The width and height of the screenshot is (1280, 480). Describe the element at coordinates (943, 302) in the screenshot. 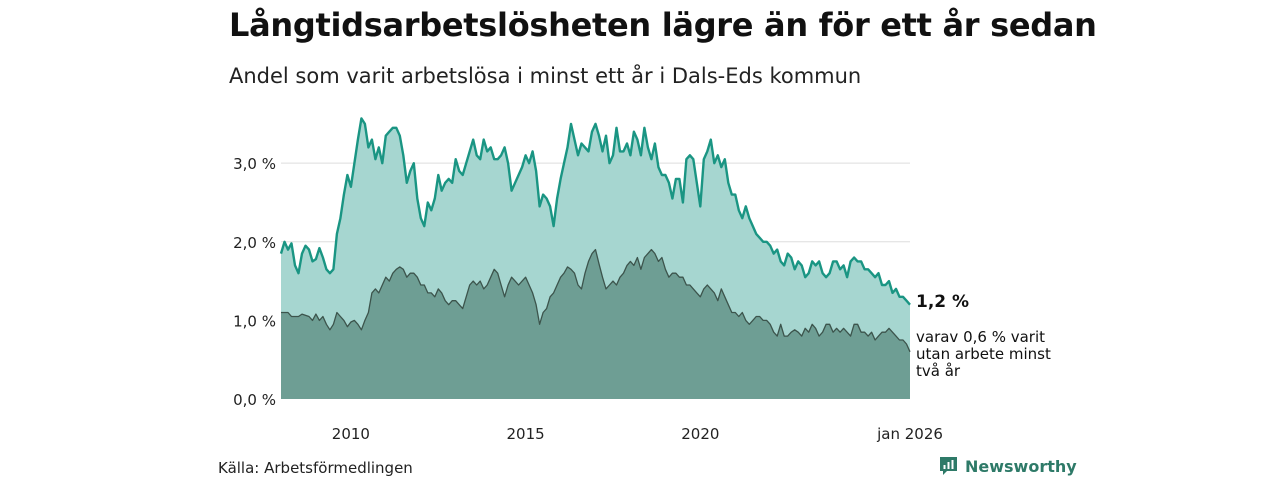

I see `latest-value-label: 1,2 %` at that location.